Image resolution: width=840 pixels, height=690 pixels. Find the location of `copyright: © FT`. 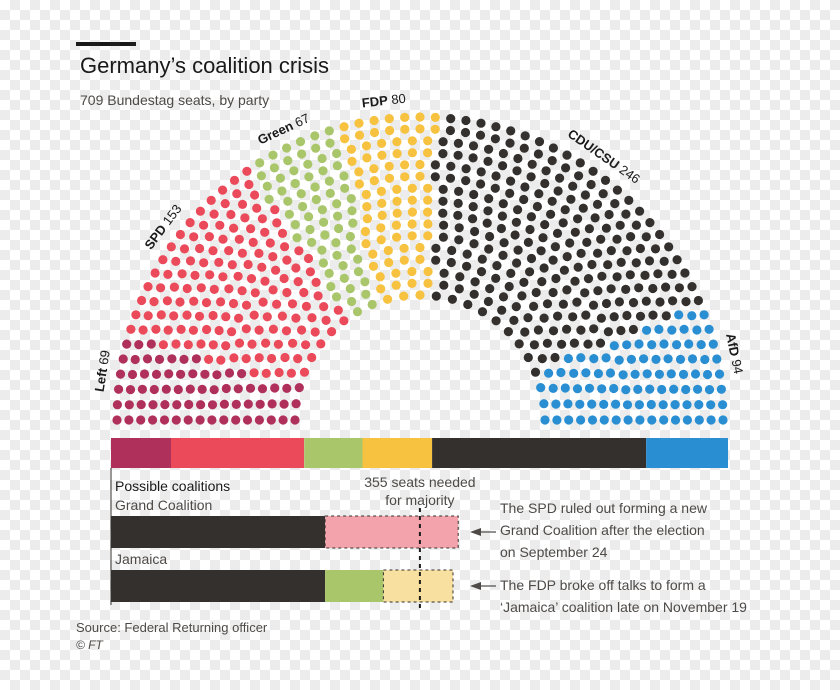

copyright: © FT is located at coordinates (89, 645).